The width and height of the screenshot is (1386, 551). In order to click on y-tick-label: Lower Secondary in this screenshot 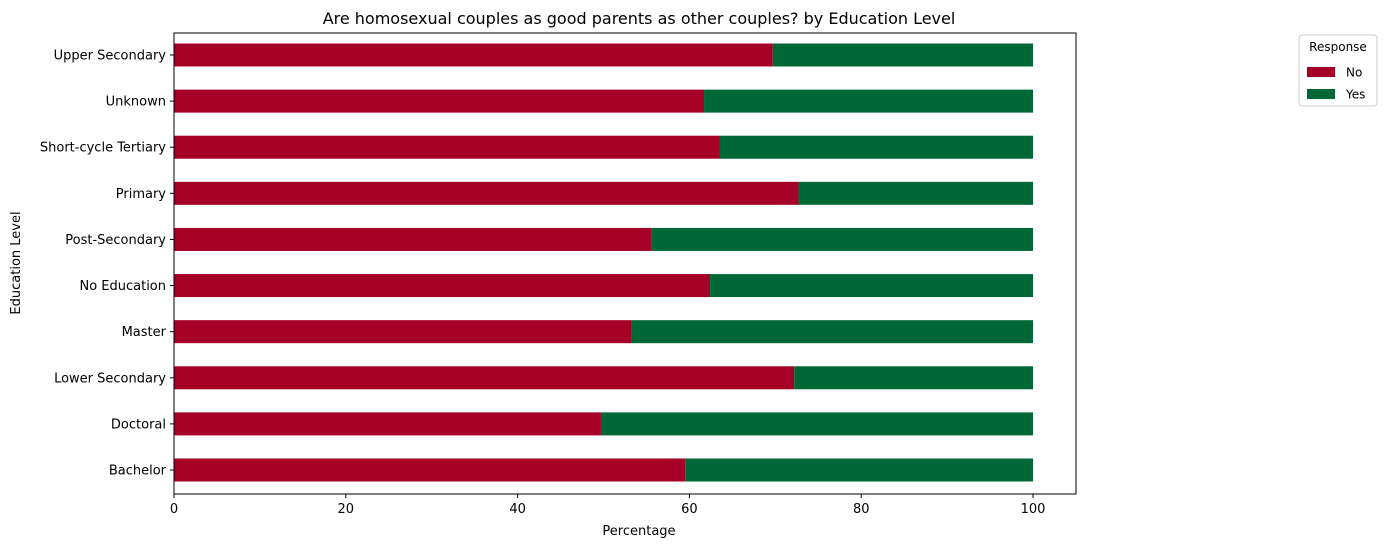, I will do `click(110, 378)`.